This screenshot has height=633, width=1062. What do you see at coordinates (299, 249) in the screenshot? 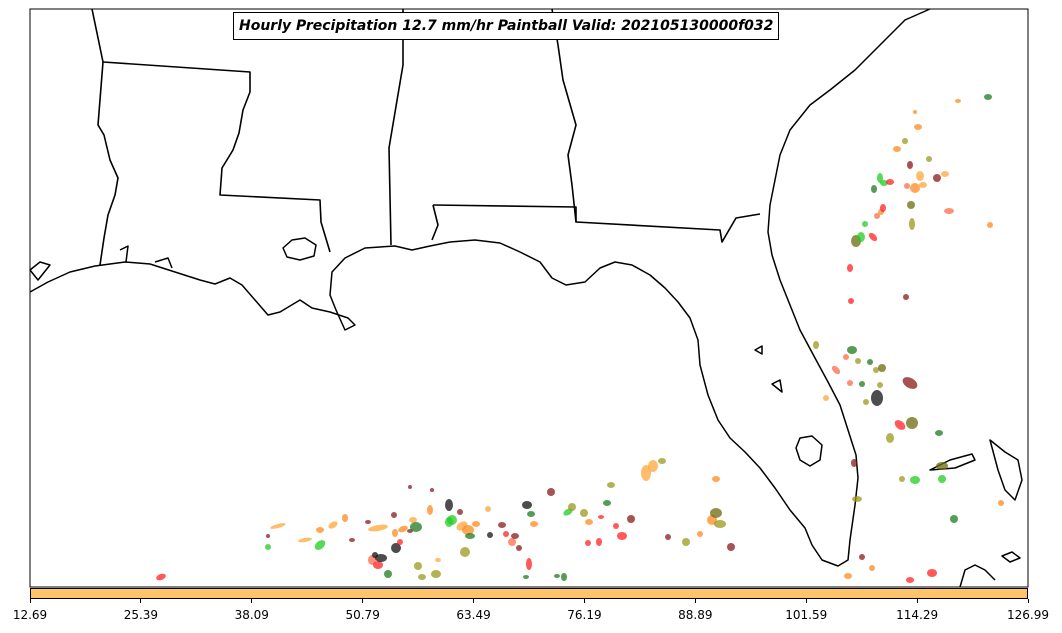
I see `lake-pontchartrain` at bounding box center [299, 249].